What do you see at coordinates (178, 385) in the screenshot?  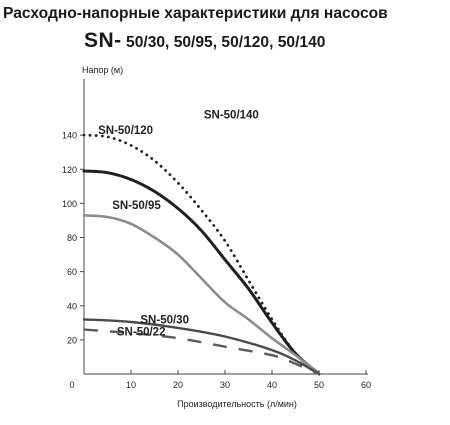 I see `x-tick-label: 20` at bounding box center [178, 385].